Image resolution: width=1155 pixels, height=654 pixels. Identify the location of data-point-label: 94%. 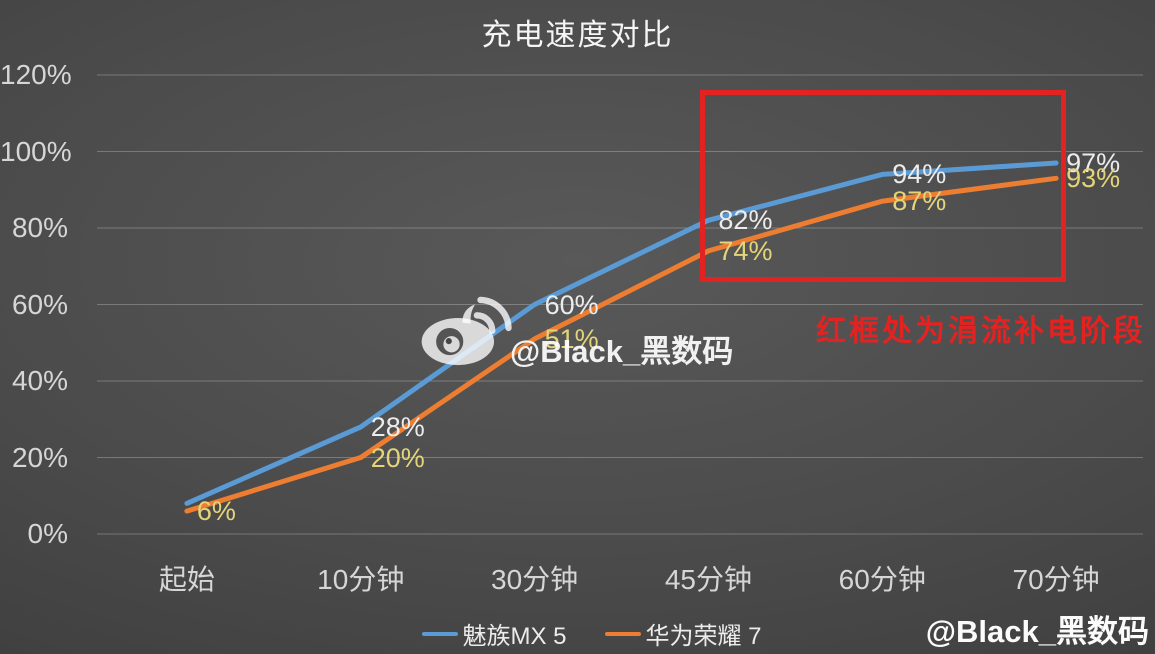
(919, 174).